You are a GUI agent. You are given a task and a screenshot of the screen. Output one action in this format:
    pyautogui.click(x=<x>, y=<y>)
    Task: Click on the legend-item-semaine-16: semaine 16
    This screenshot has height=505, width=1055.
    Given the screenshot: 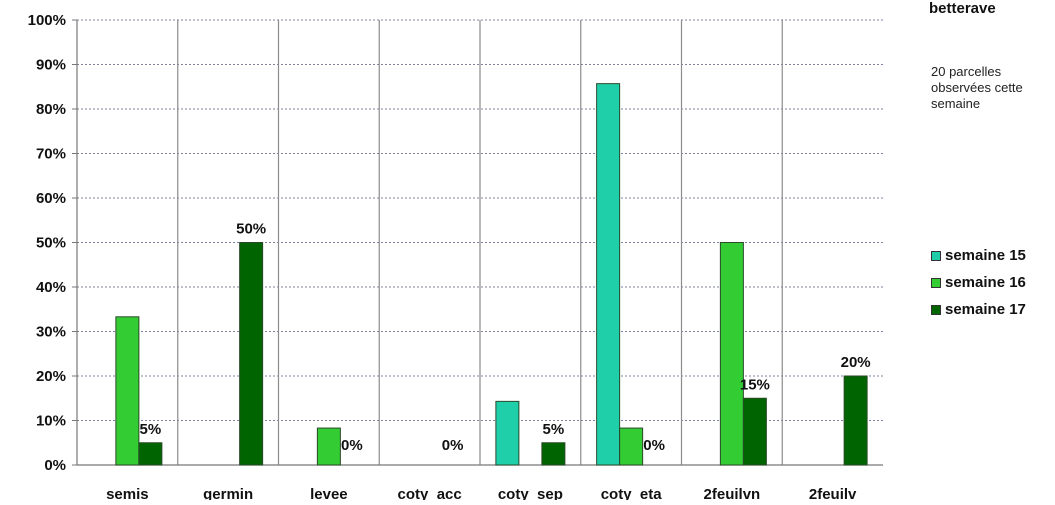 What is the action you would take?
    pyautogui.click(x=978, y=282)
    